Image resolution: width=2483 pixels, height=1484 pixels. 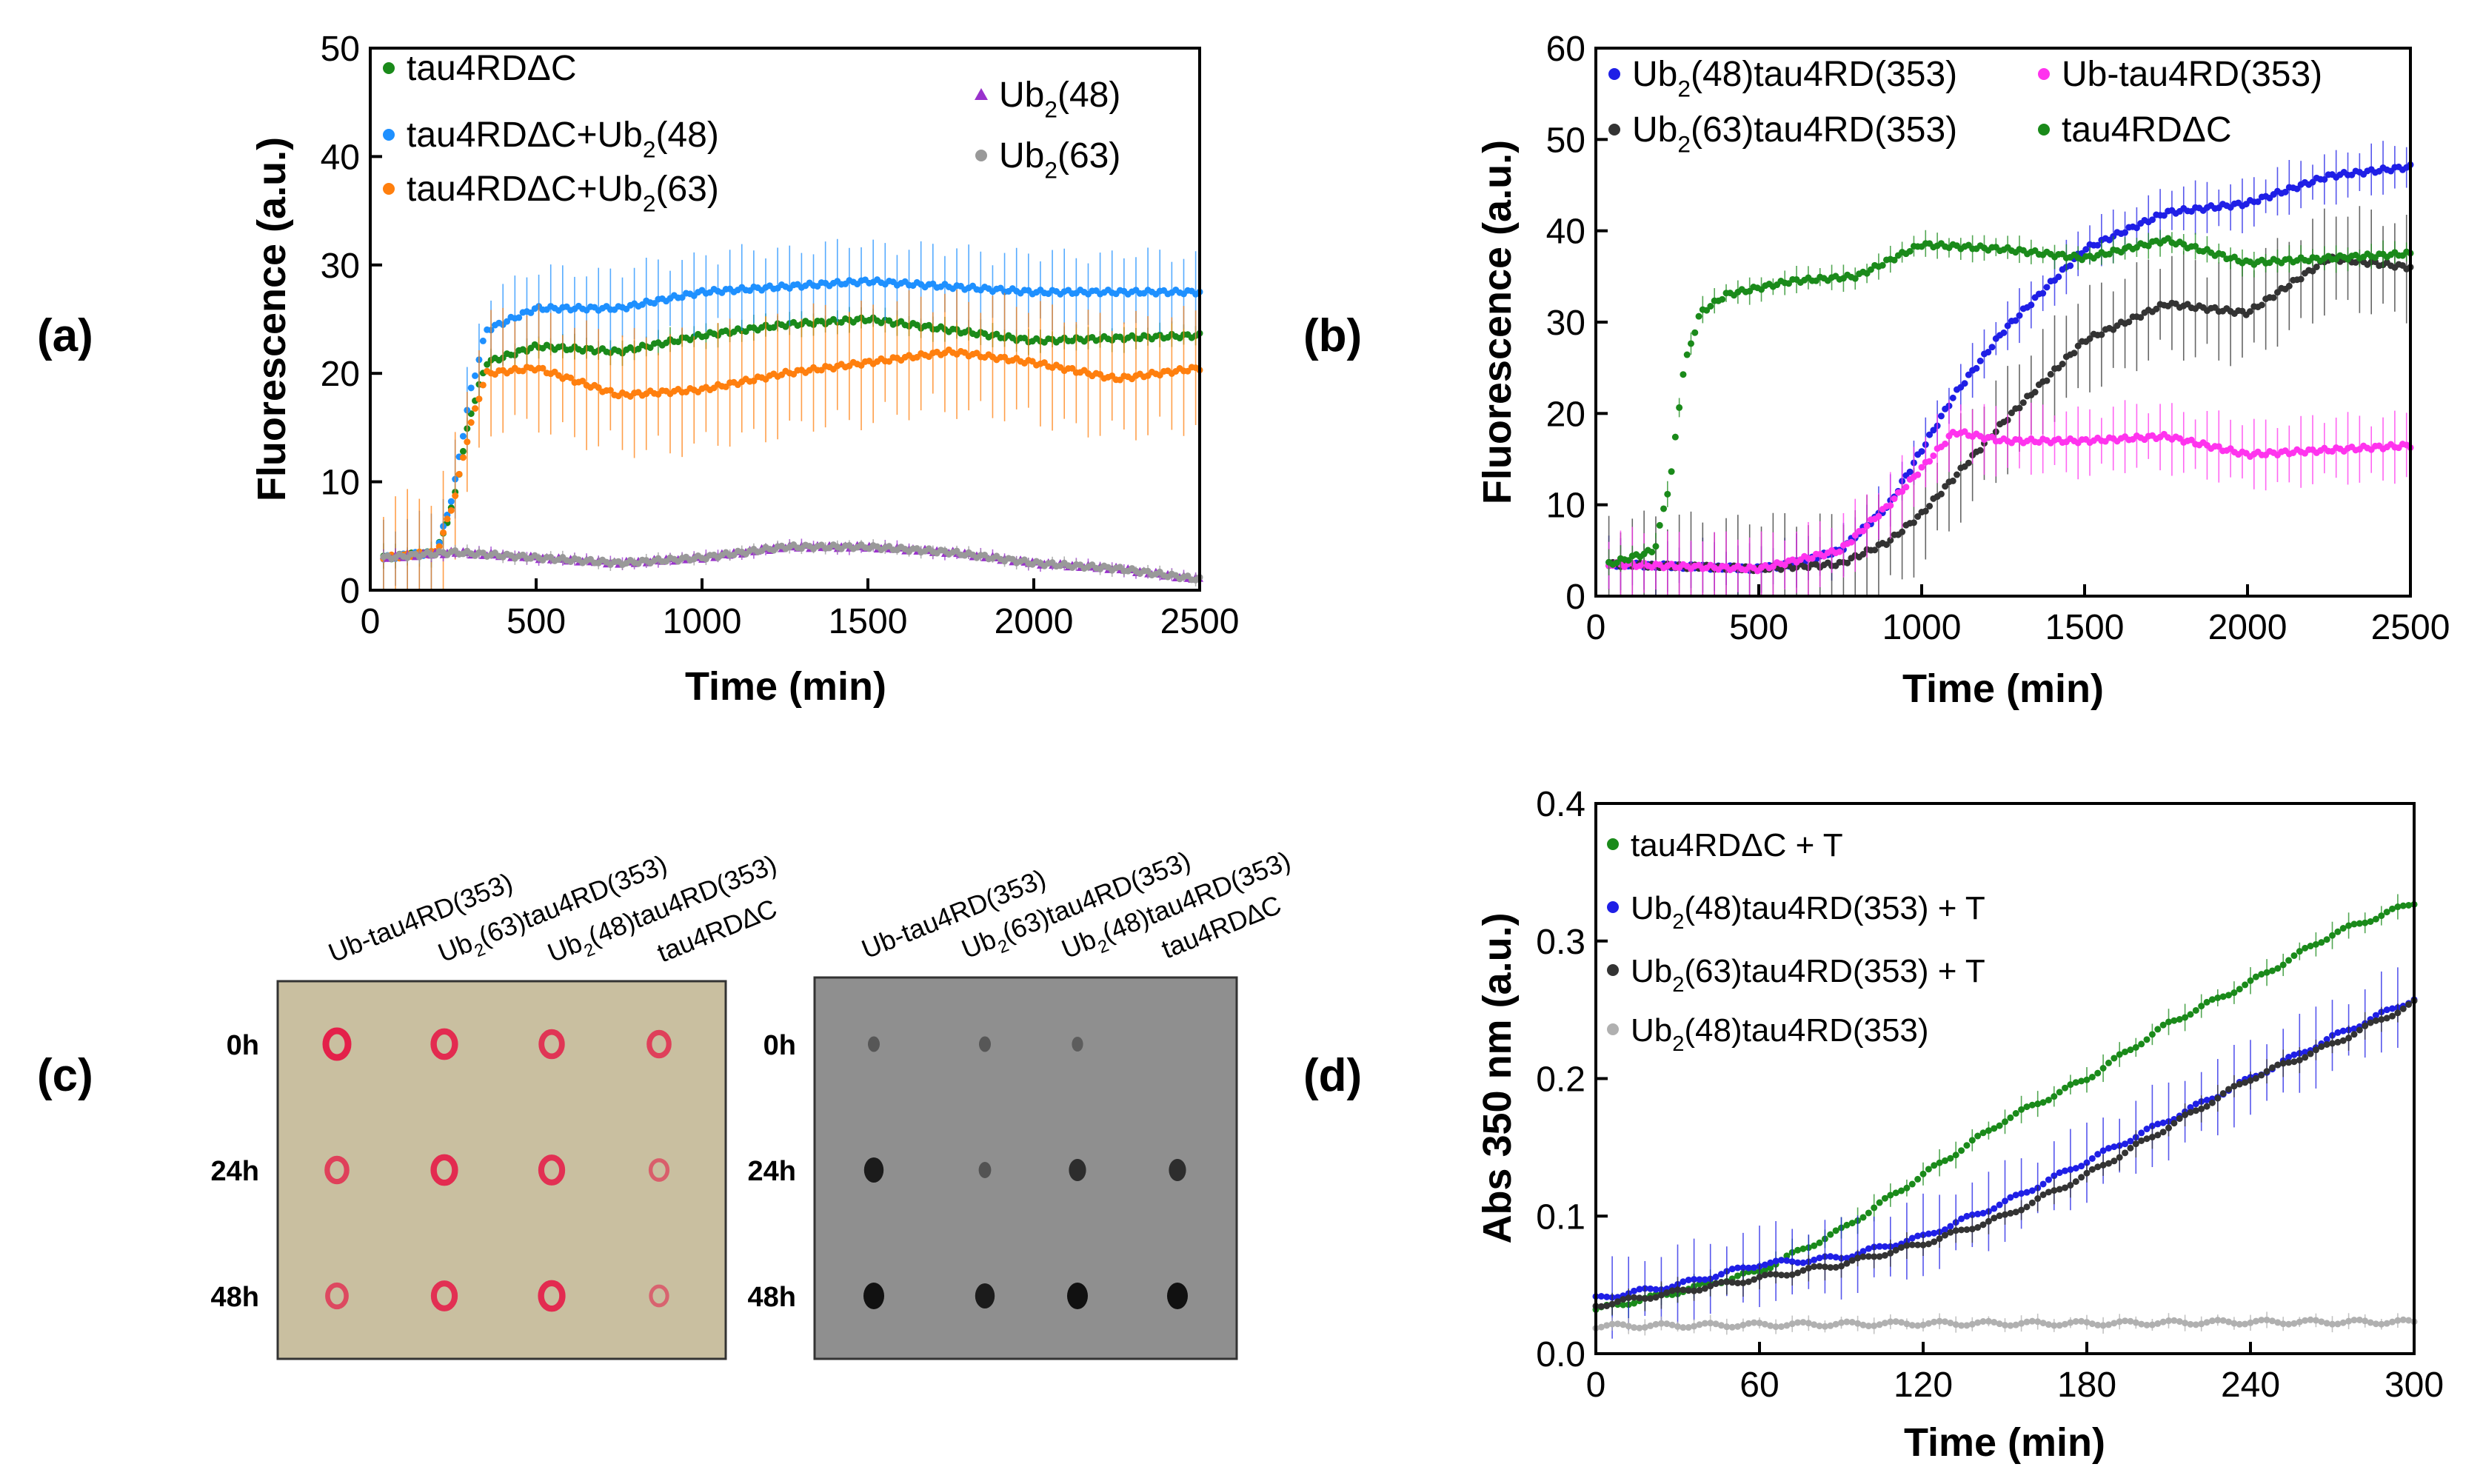 What do you see at coordinates (1059, 159) in the screenshot?
I see `legend-label: Ub2(63)` at bounding box center [1059, 159].